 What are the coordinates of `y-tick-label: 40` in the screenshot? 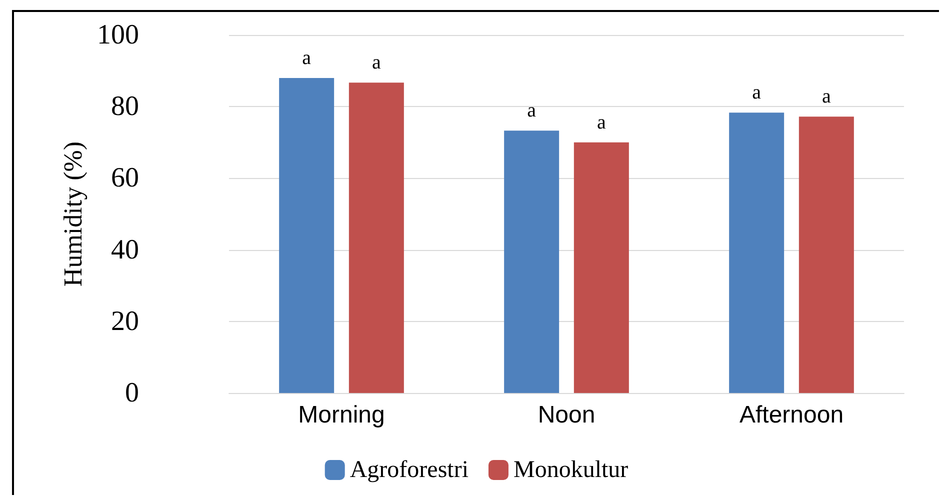 It's located at (125, 250).